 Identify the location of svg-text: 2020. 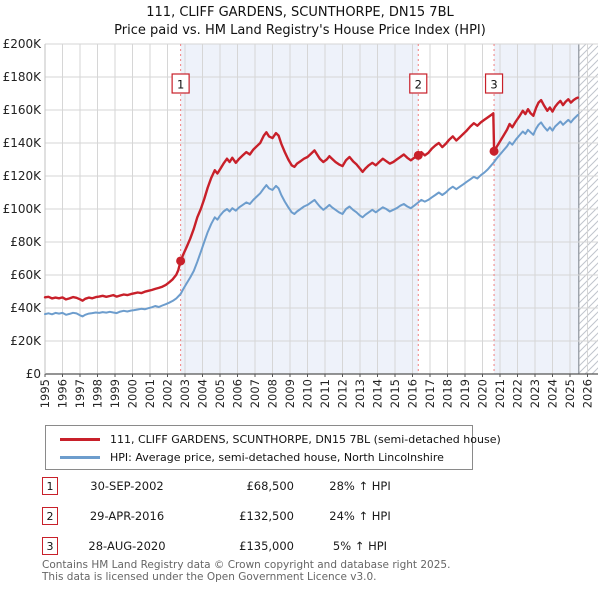
(483, 393).